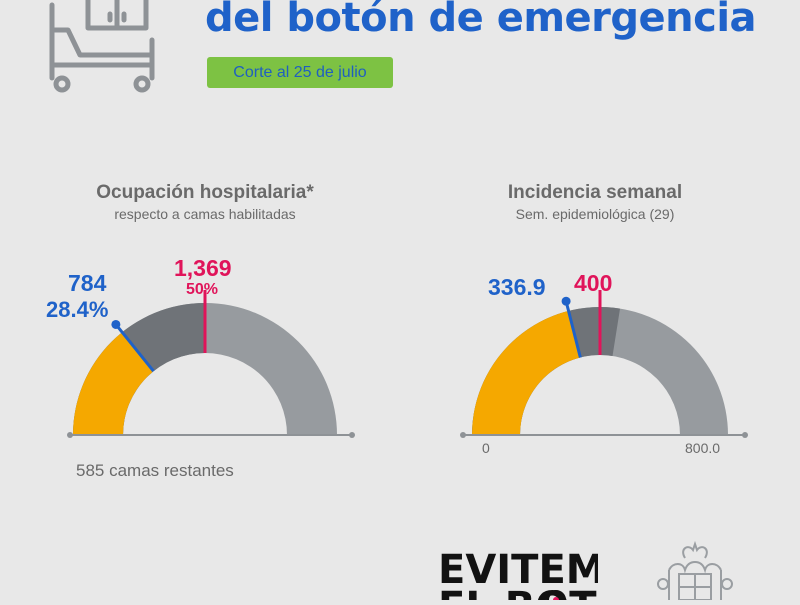  Describe the element at coordinates (211, 364) in the screenshot. I see `occupancy-gauge` at that location.